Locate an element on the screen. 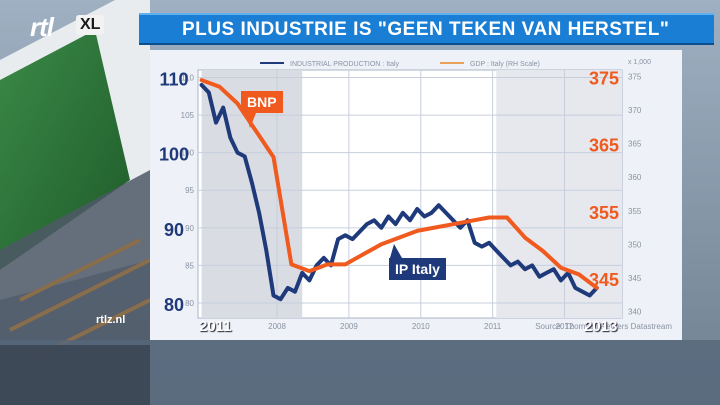  y-right-big-tick-label: 355 is located at coordinates (604, 213).